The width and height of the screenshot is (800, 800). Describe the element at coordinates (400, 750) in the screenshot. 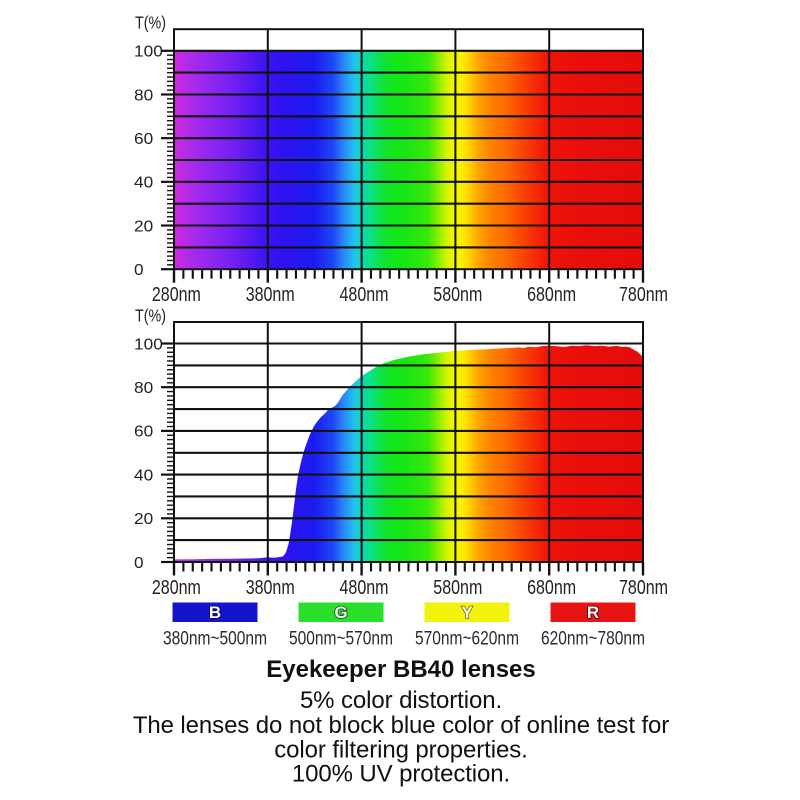

I see `svg-text: color filtering properties.` at that location.